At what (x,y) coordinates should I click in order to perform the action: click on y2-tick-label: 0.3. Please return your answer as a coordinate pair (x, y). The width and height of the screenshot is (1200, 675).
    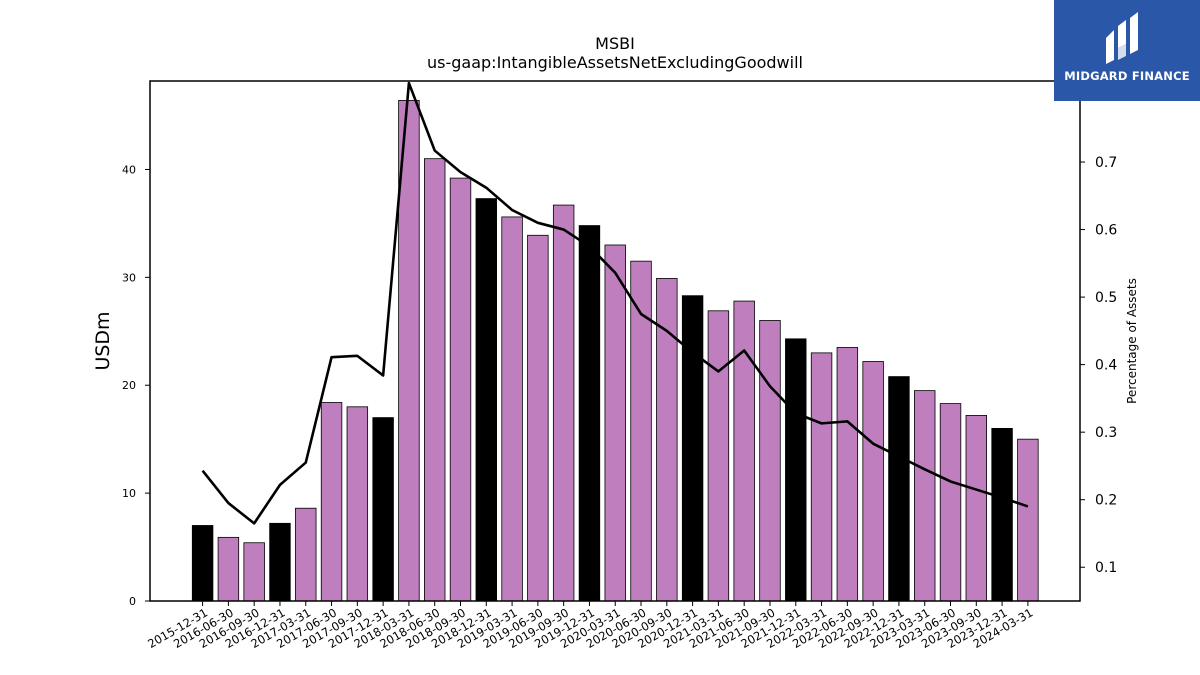
    Looking at the image, I should click on (1106, 433).